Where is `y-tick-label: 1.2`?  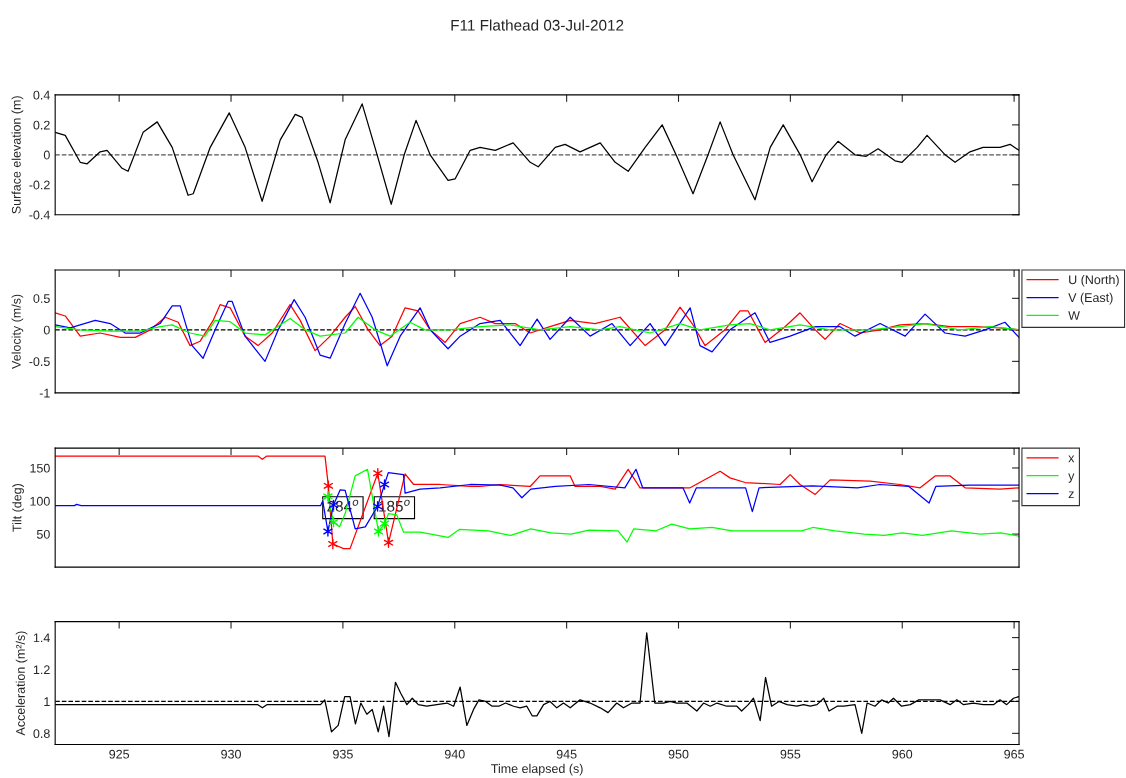
y-tick-label: 1.2 is located at coordinates (41, 670).